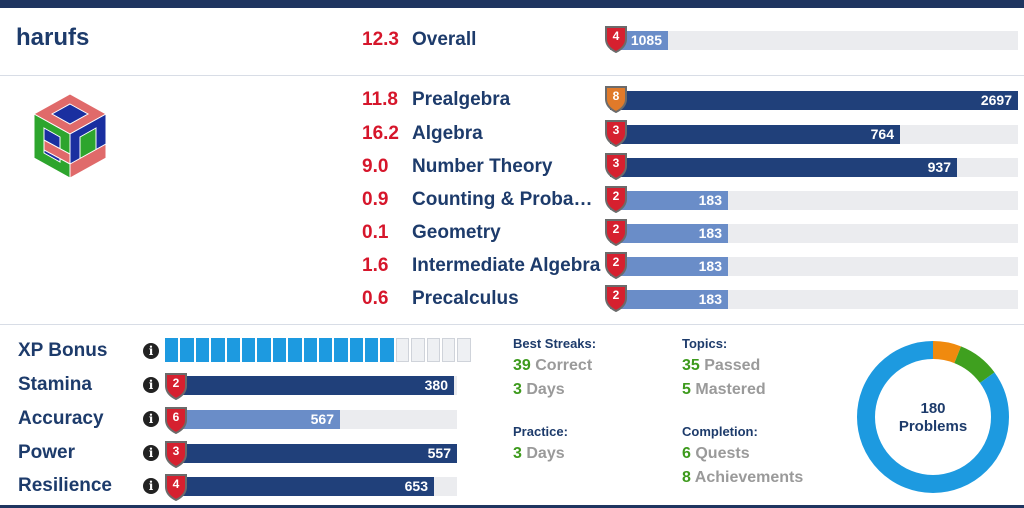 The width and height of the screenshot is (1024, 508). Describe the element at coordinates (461, 99) in the screenshot. I see `subject-name: Prealgebra` at that location.